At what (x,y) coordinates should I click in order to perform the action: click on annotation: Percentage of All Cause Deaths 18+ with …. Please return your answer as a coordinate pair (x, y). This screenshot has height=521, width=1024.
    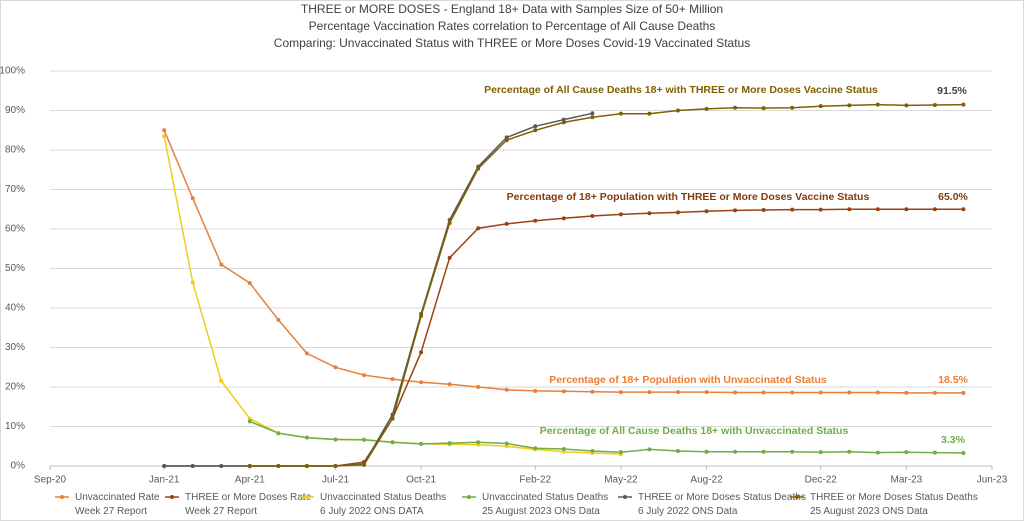
    Looking at the image, I should click on (681, 90).